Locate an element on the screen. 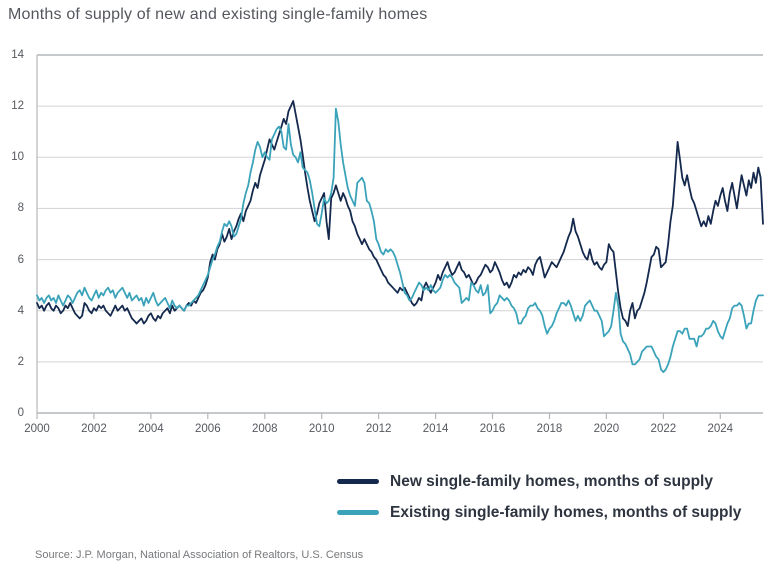  y-tick-label: 8 is located at coordinates (20, 208).